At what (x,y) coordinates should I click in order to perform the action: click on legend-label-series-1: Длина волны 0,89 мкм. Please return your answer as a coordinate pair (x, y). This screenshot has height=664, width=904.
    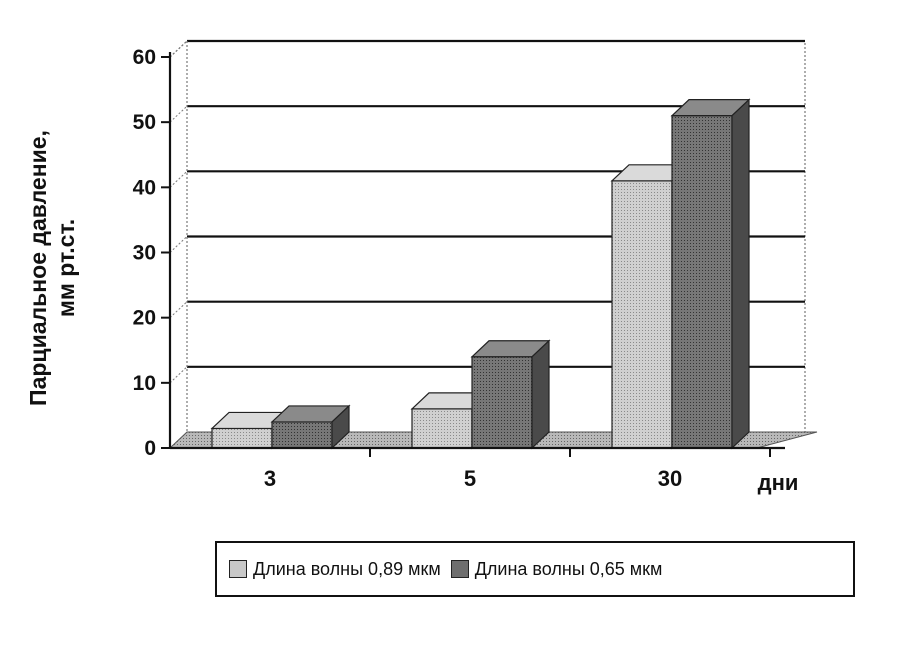
    Looking at the image, I should click on (347, 568).